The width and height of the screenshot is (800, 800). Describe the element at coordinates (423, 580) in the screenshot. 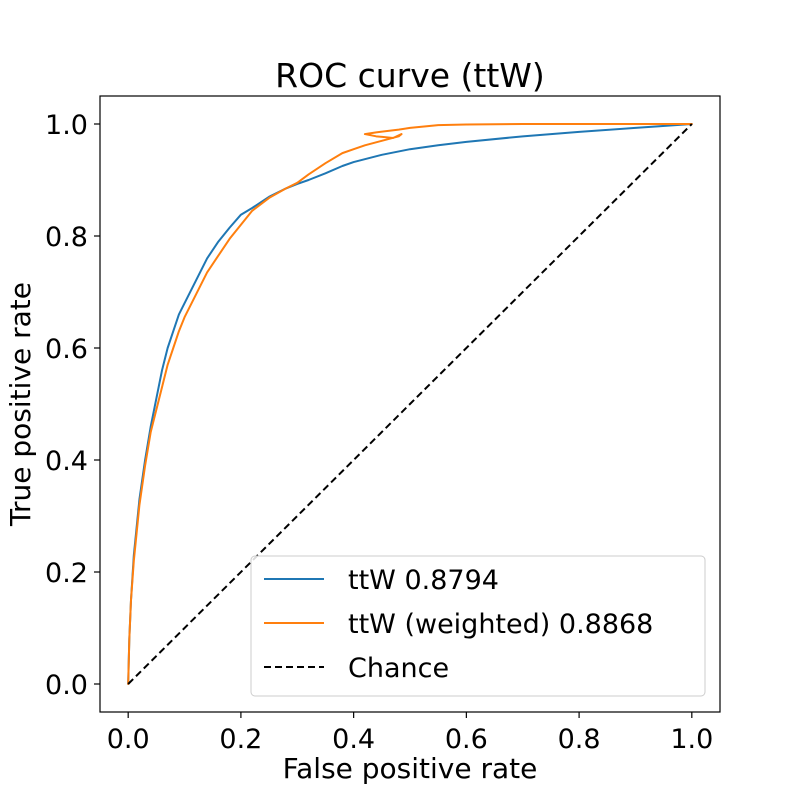

I see `legend-label-0: ttW 0.8794` at that location.